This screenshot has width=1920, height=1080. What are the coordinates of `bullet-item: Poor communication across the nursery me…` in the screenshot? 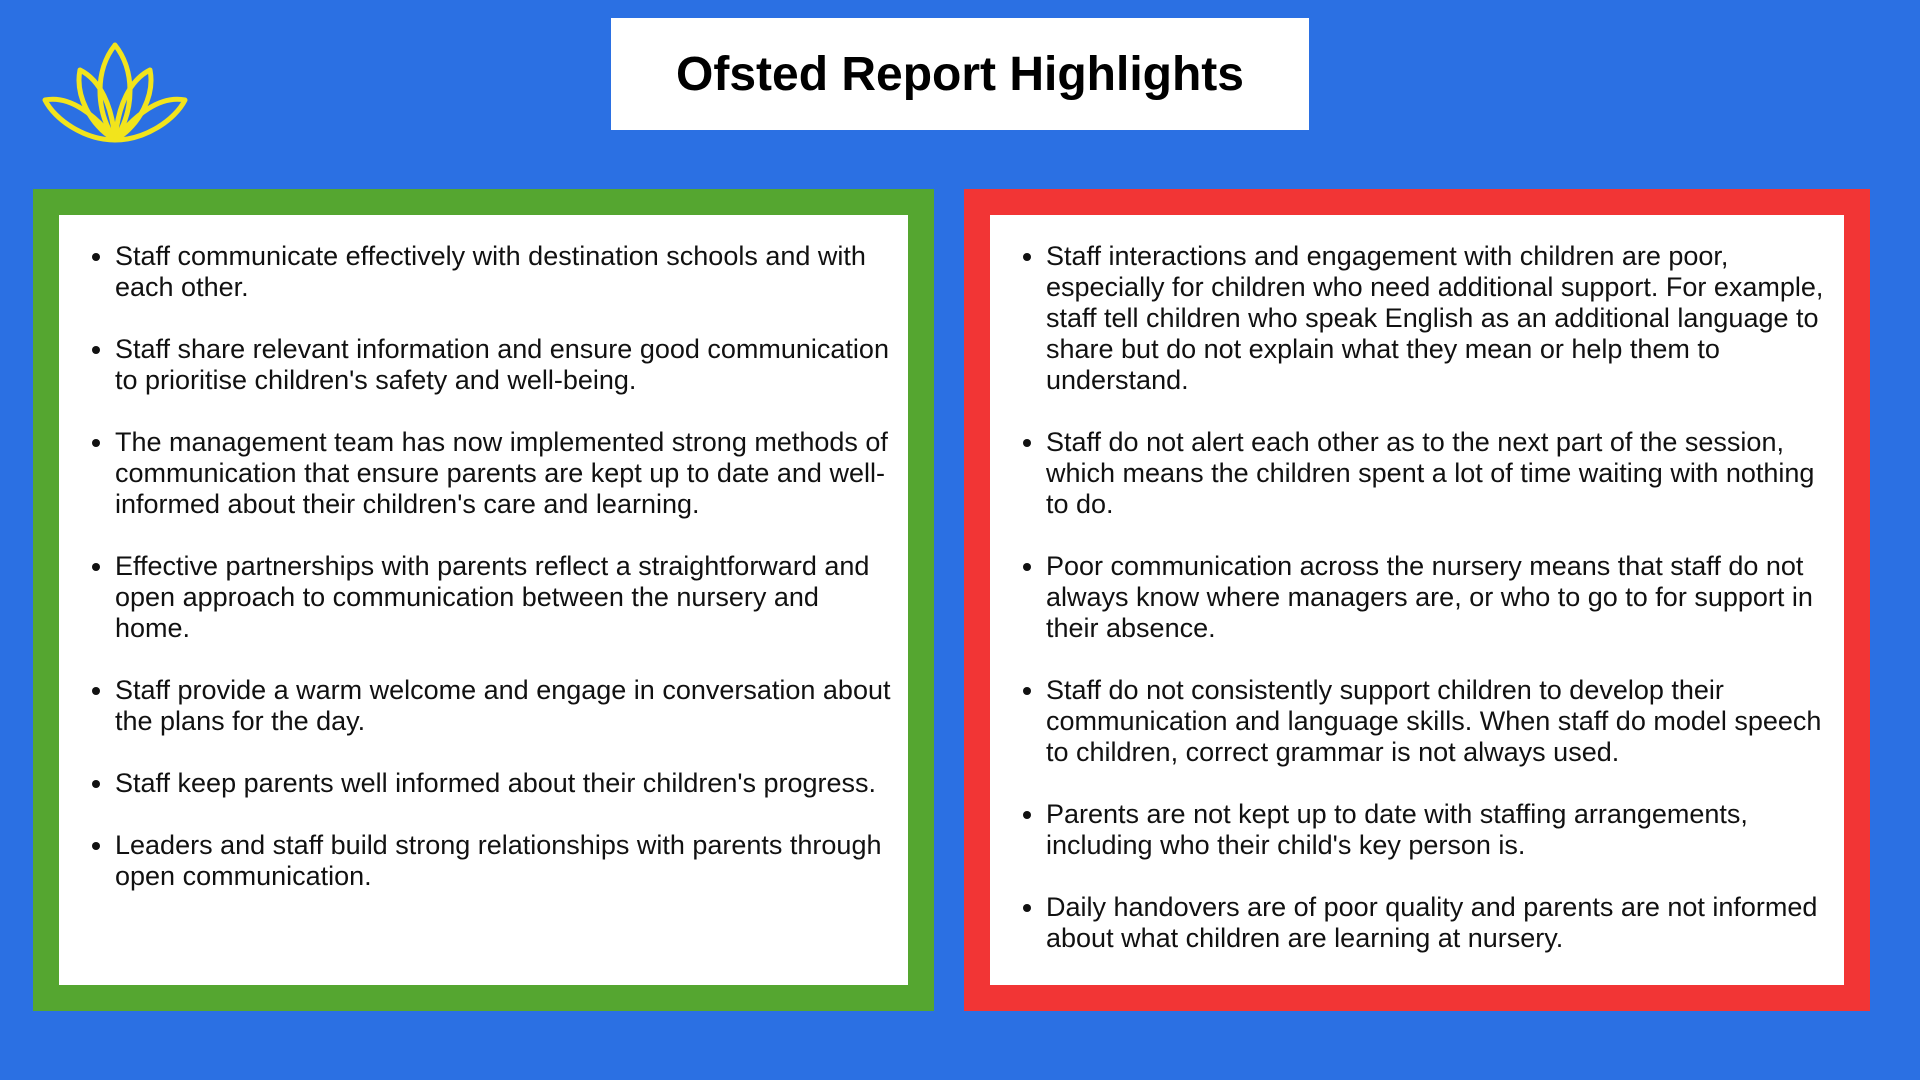 It's located at (1438, 597).